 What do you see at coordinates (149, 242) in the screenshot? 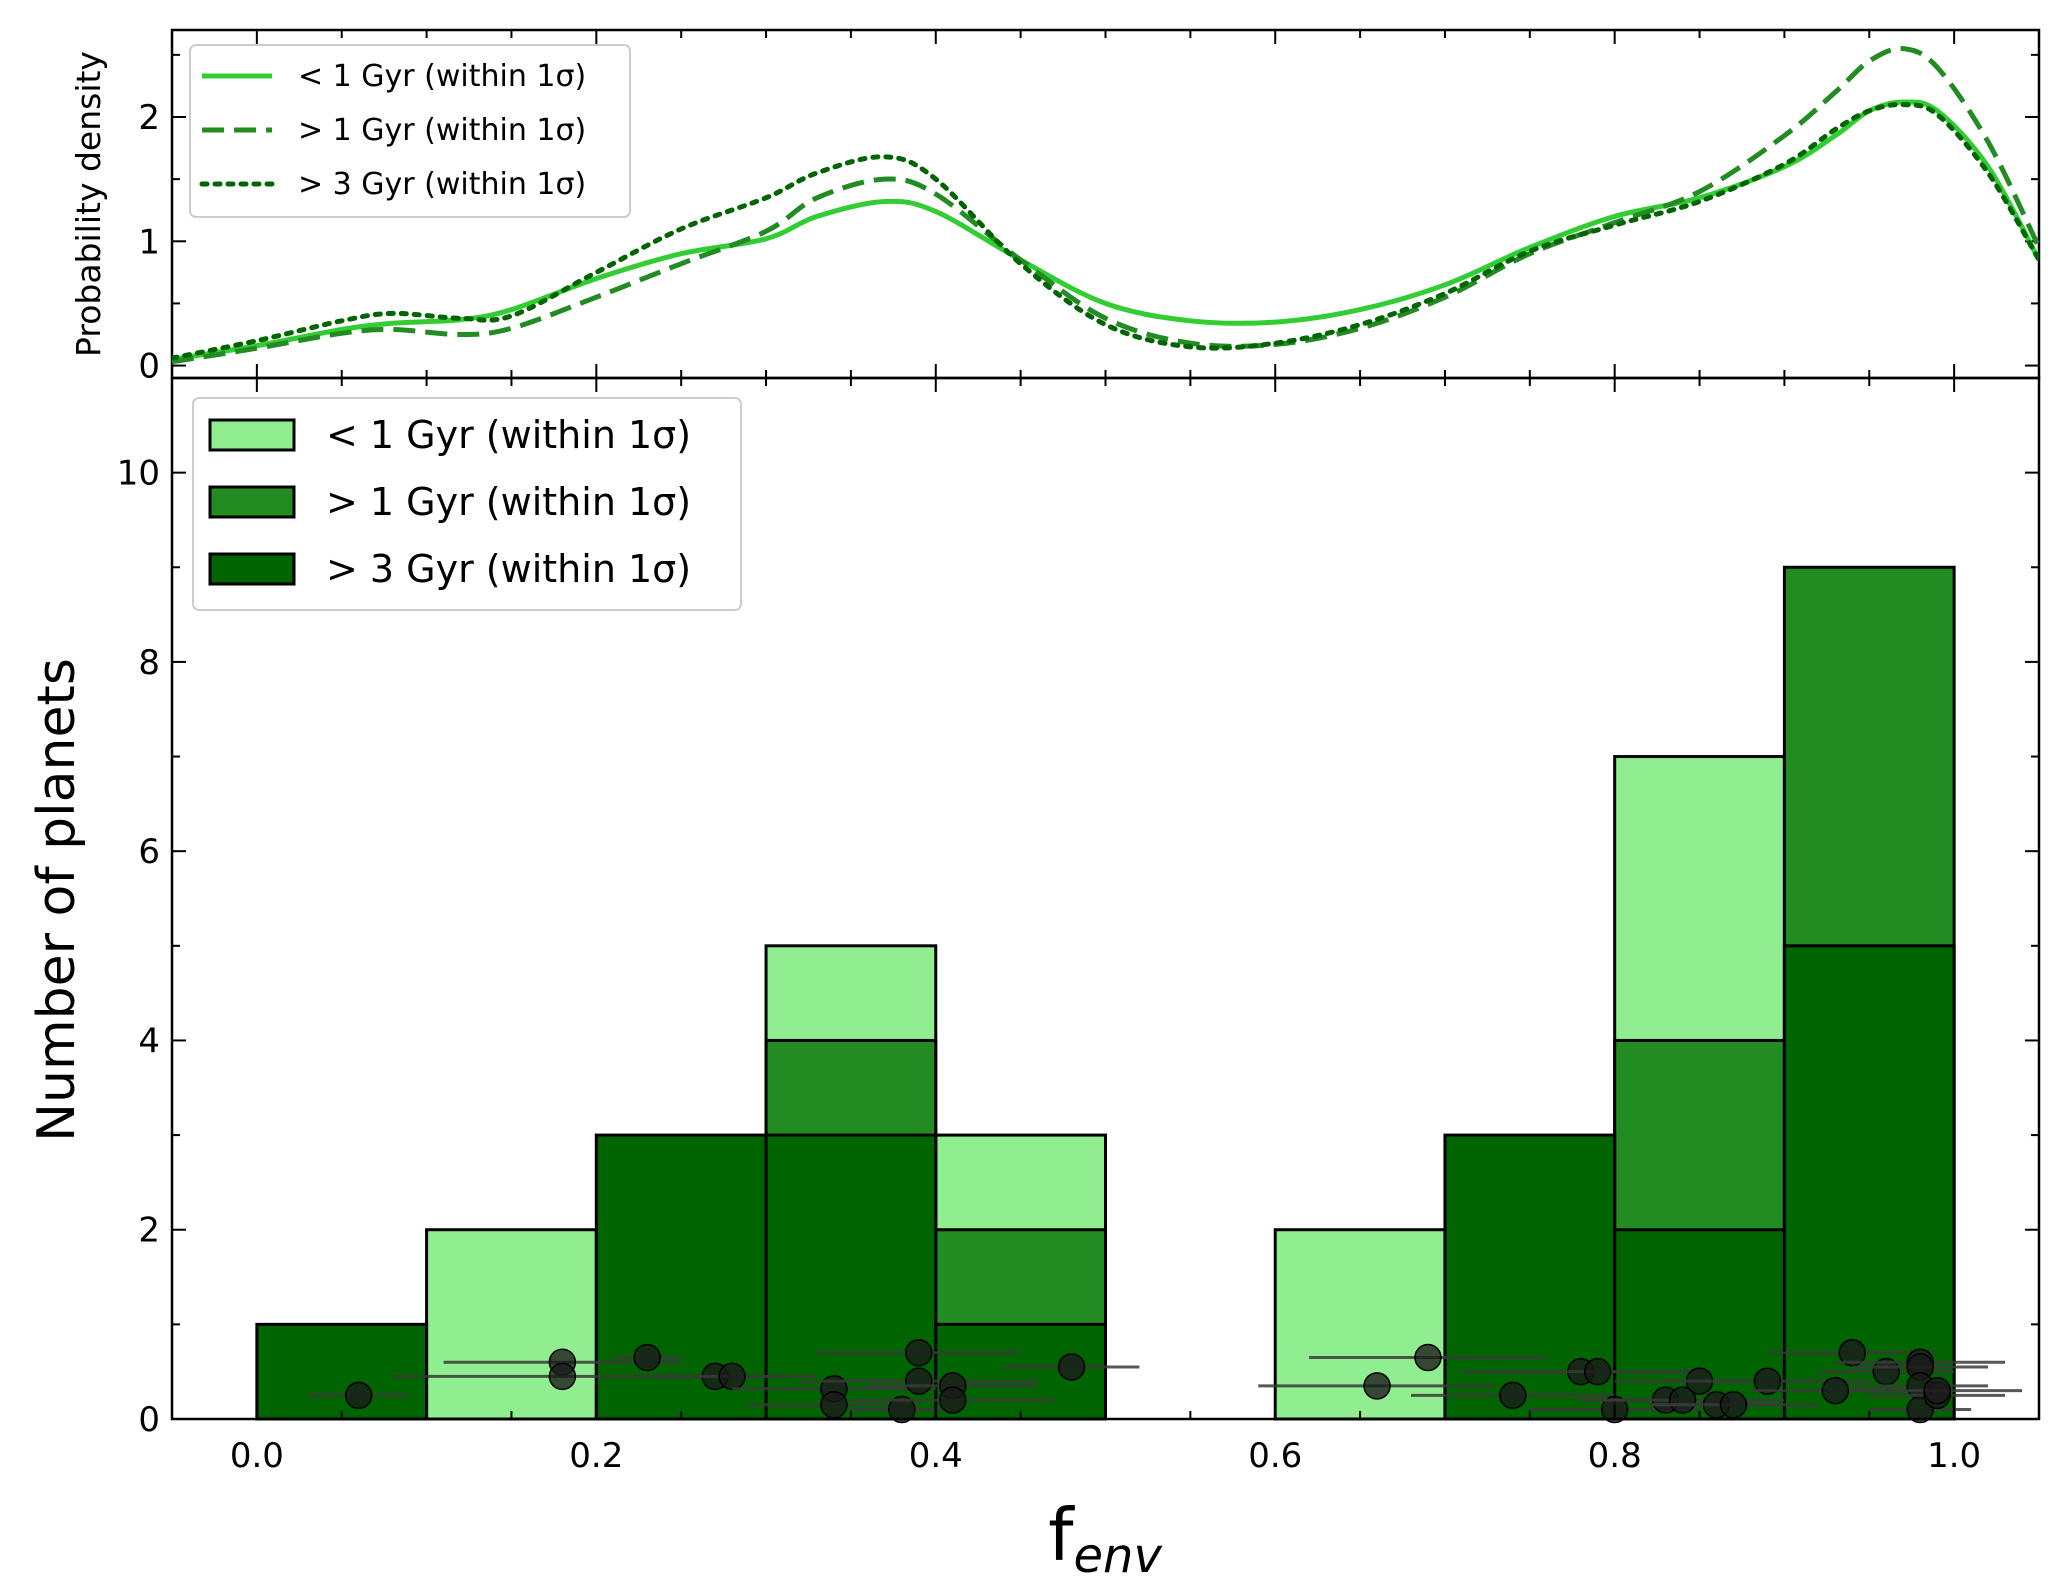
I see `kde-y-tick-label: 1` at bounding box center [149, 242].